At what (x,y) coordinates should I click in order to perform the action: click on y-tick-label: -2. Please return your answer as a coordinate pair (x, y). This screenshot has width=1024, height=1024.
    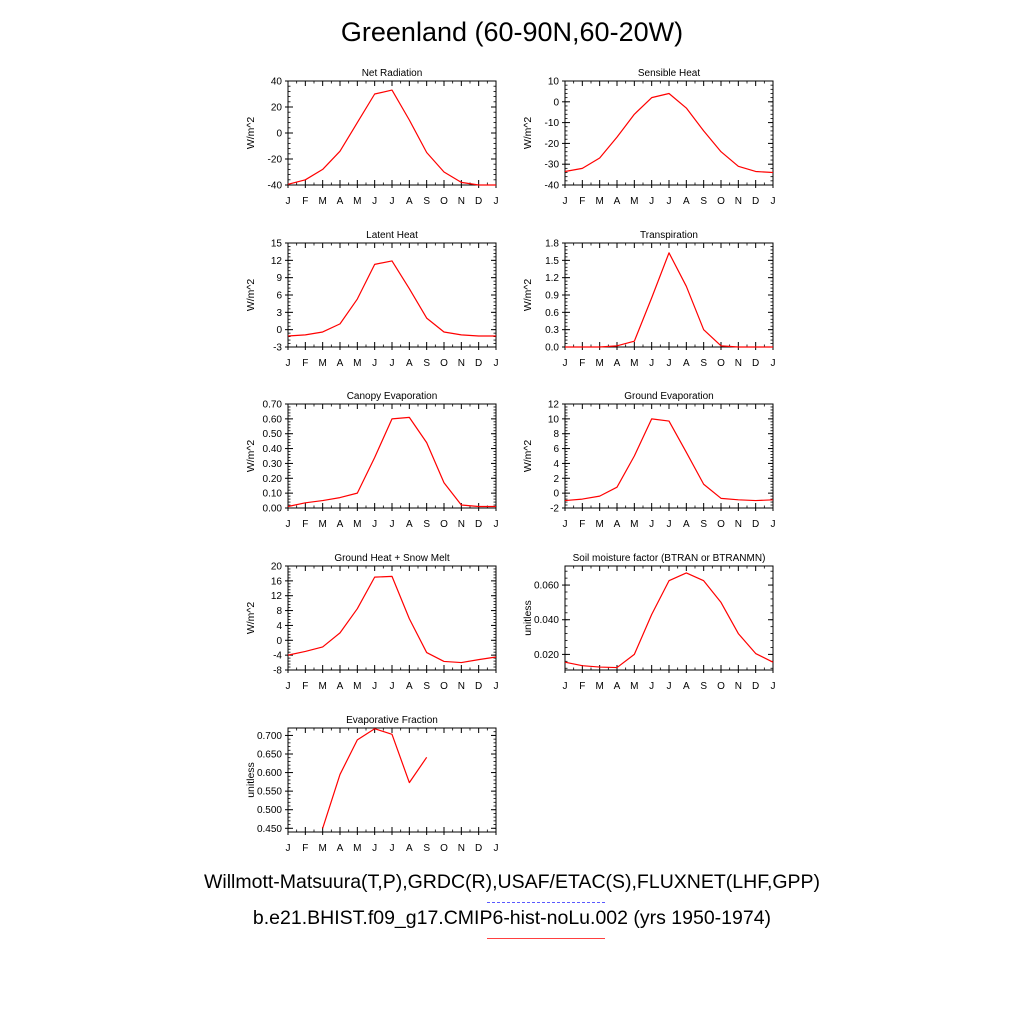
    Looking at the image, I should click on (554, 509).